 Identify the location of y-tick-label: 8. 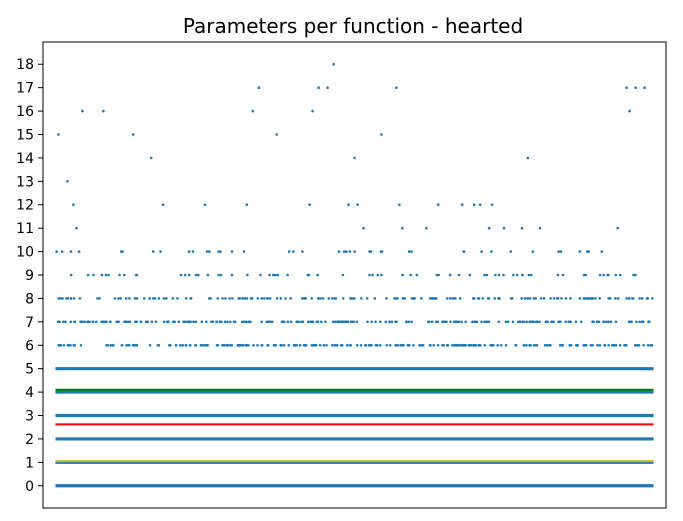
(29, 299).